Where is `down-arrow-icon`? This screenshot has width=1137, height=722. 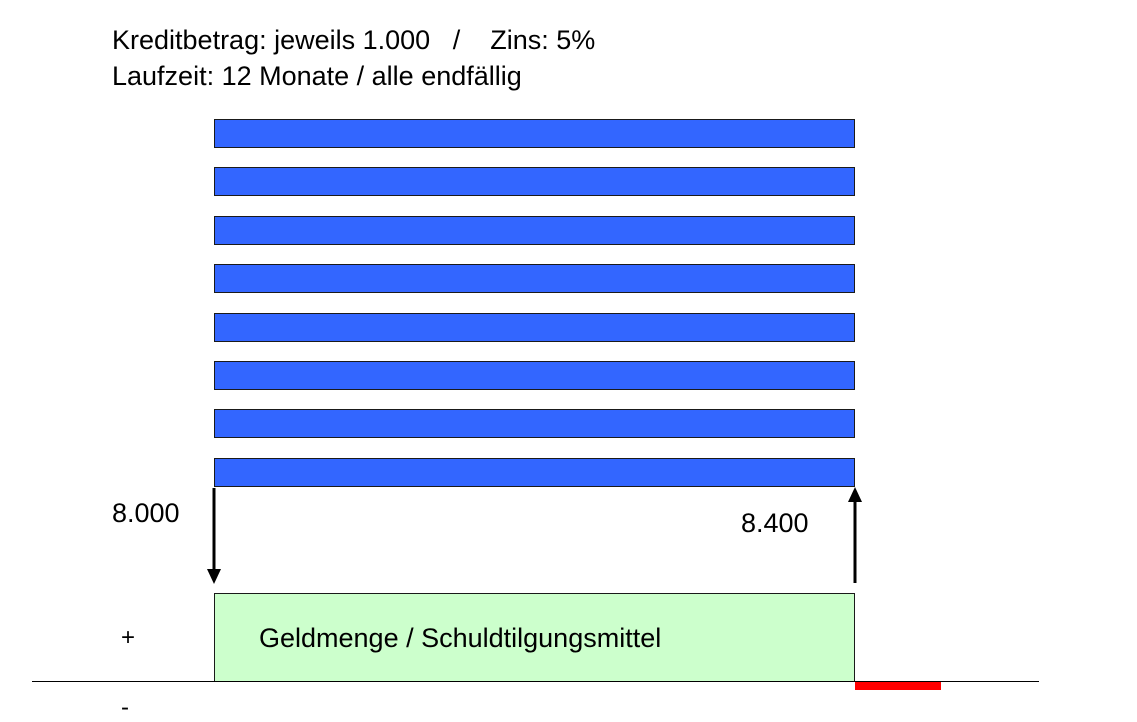 down-arrow-icon is located at coordinates (214, 536).